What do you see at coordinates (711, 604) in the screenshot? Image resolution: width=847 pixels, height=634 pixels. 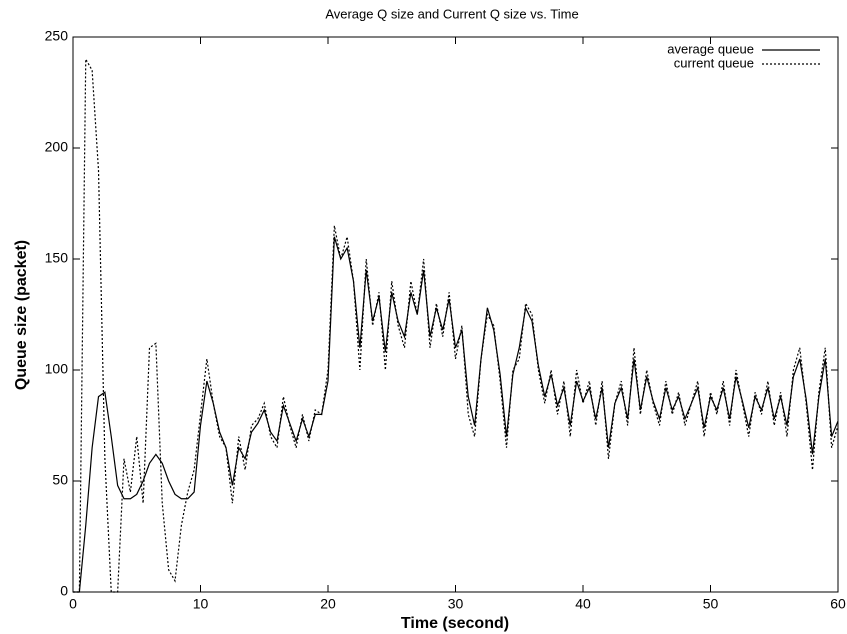 I see `x-tick-label: 50` at bounding box center [711, 604].